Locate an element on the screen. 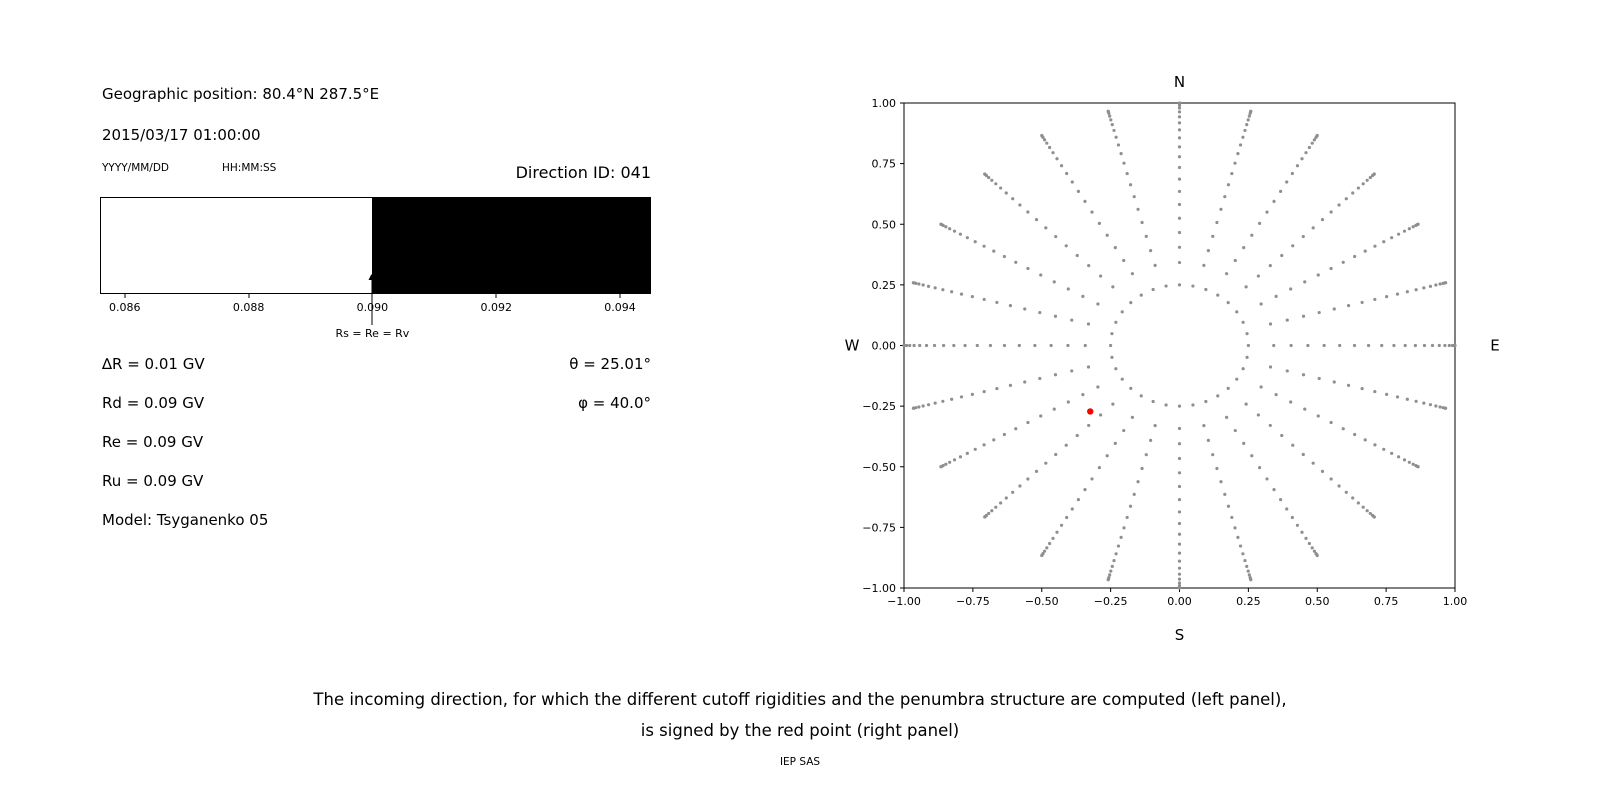 The width and height of the screenshot is (1600, 800). compass-west-label: W is located at coordinates (852, 346).